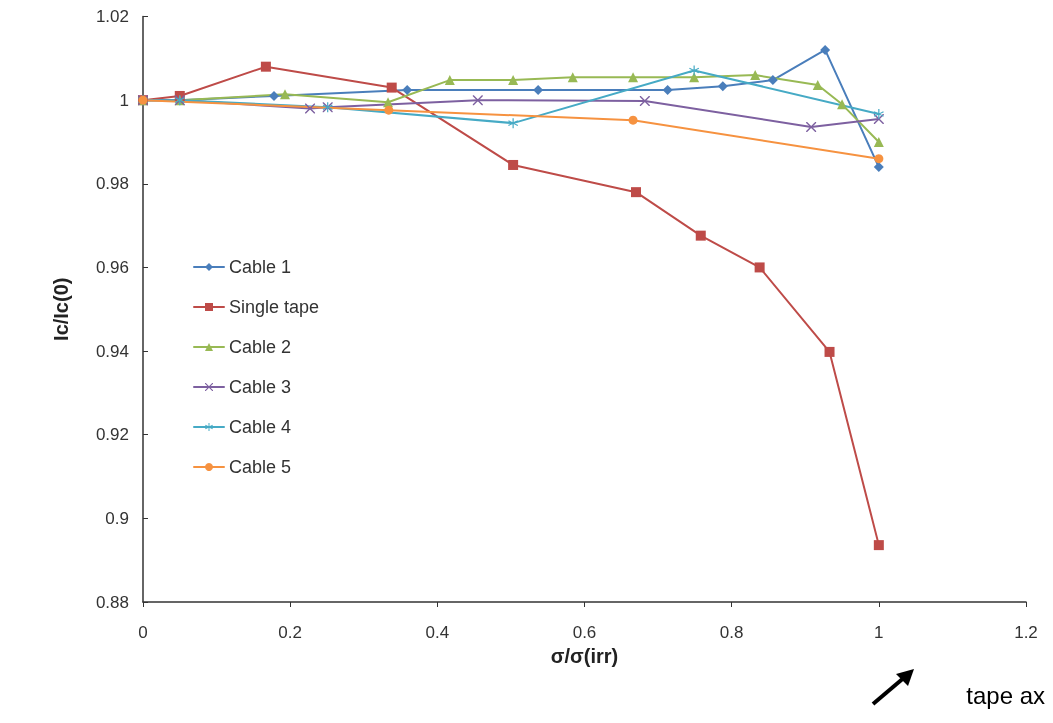 The image size is (1053, 723). Describe the element at coordinates (260, 467) in the screenshot. I see `legend-label: Cable 5` at that location.